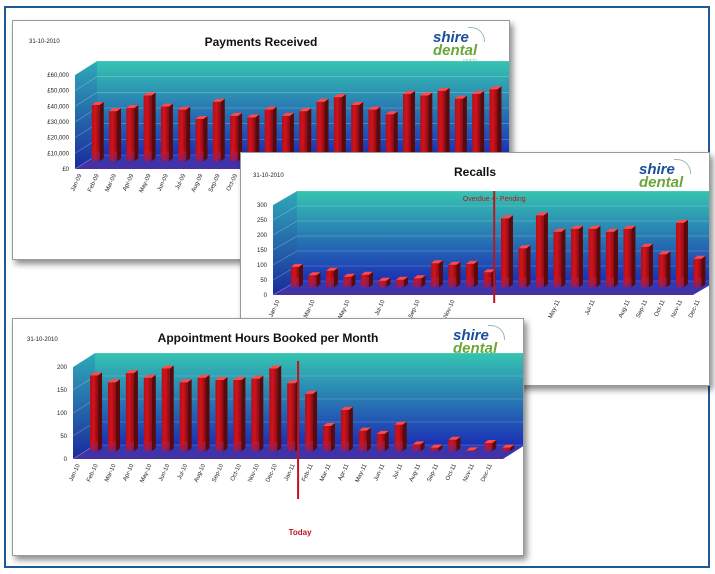 The height and width of the screenshot is (574, 715). What do you see at coordinates (308, 473) in the screenshot?
I see `x-tick-label: Feb-11` at bounding box center [308, 473].